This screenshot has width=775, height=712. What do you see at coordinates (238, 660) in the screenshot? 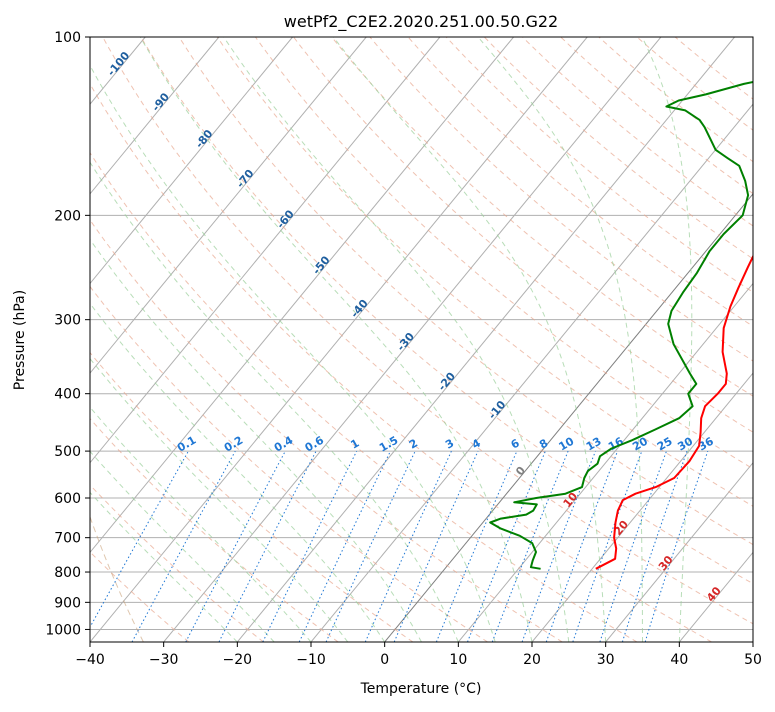
I see `x-tick-label: −20` at bounding box center [238, 660].